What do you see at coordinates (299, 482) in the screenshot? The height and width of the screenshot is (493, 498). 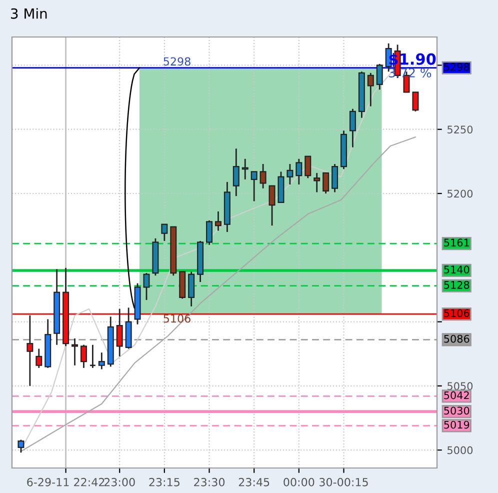 I see `x-tick-label: 00:00` at bounding box center [299, 482].